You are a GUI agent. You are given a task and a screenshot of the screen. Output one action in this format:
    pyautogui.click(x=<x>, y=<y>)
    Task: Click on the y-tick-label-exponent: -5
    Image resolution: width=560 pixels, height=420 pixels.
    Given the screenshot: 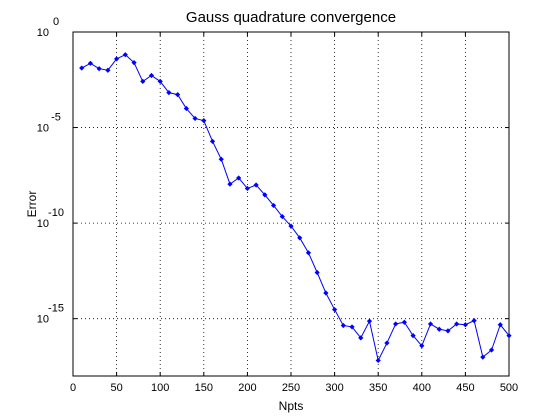 What is the action you would take?
    pyautogui.click(x=56, y=118)
    